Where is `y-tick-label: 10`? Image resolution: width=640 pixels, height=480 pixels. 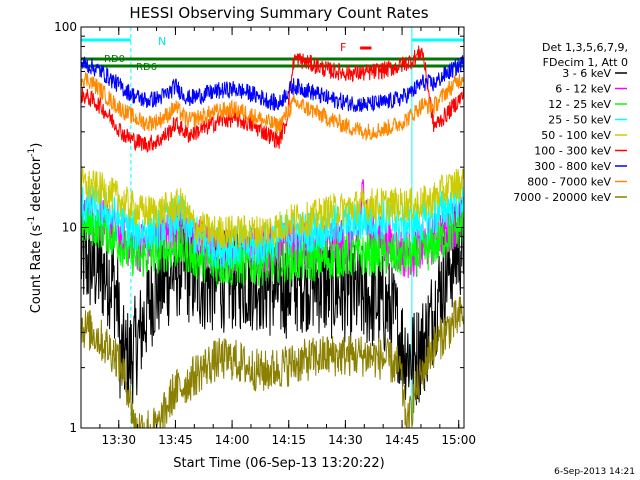 y-tick-label: 10 is located at coordinates (69, 228).